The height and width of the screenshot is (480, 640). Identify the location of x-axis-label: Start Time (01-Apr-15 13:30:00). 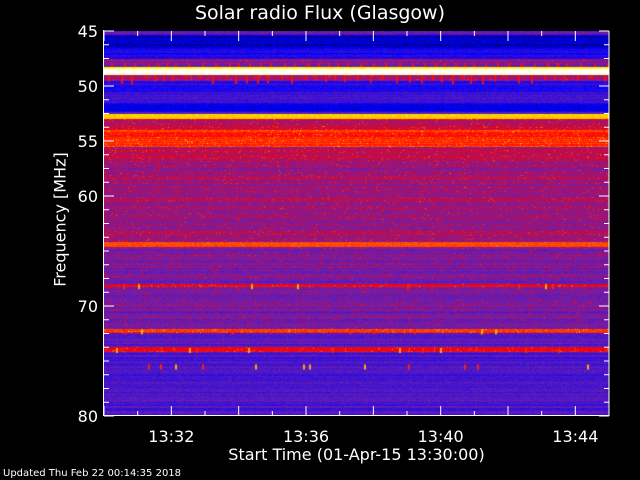
(356, 454).